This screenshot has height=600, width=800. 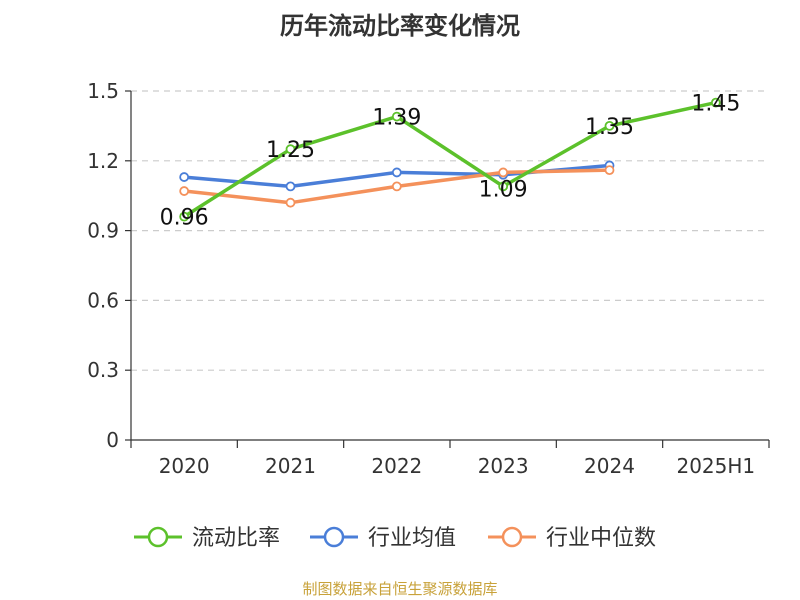 I want to click on data-label: 1.09, so click(x=503, y=189).